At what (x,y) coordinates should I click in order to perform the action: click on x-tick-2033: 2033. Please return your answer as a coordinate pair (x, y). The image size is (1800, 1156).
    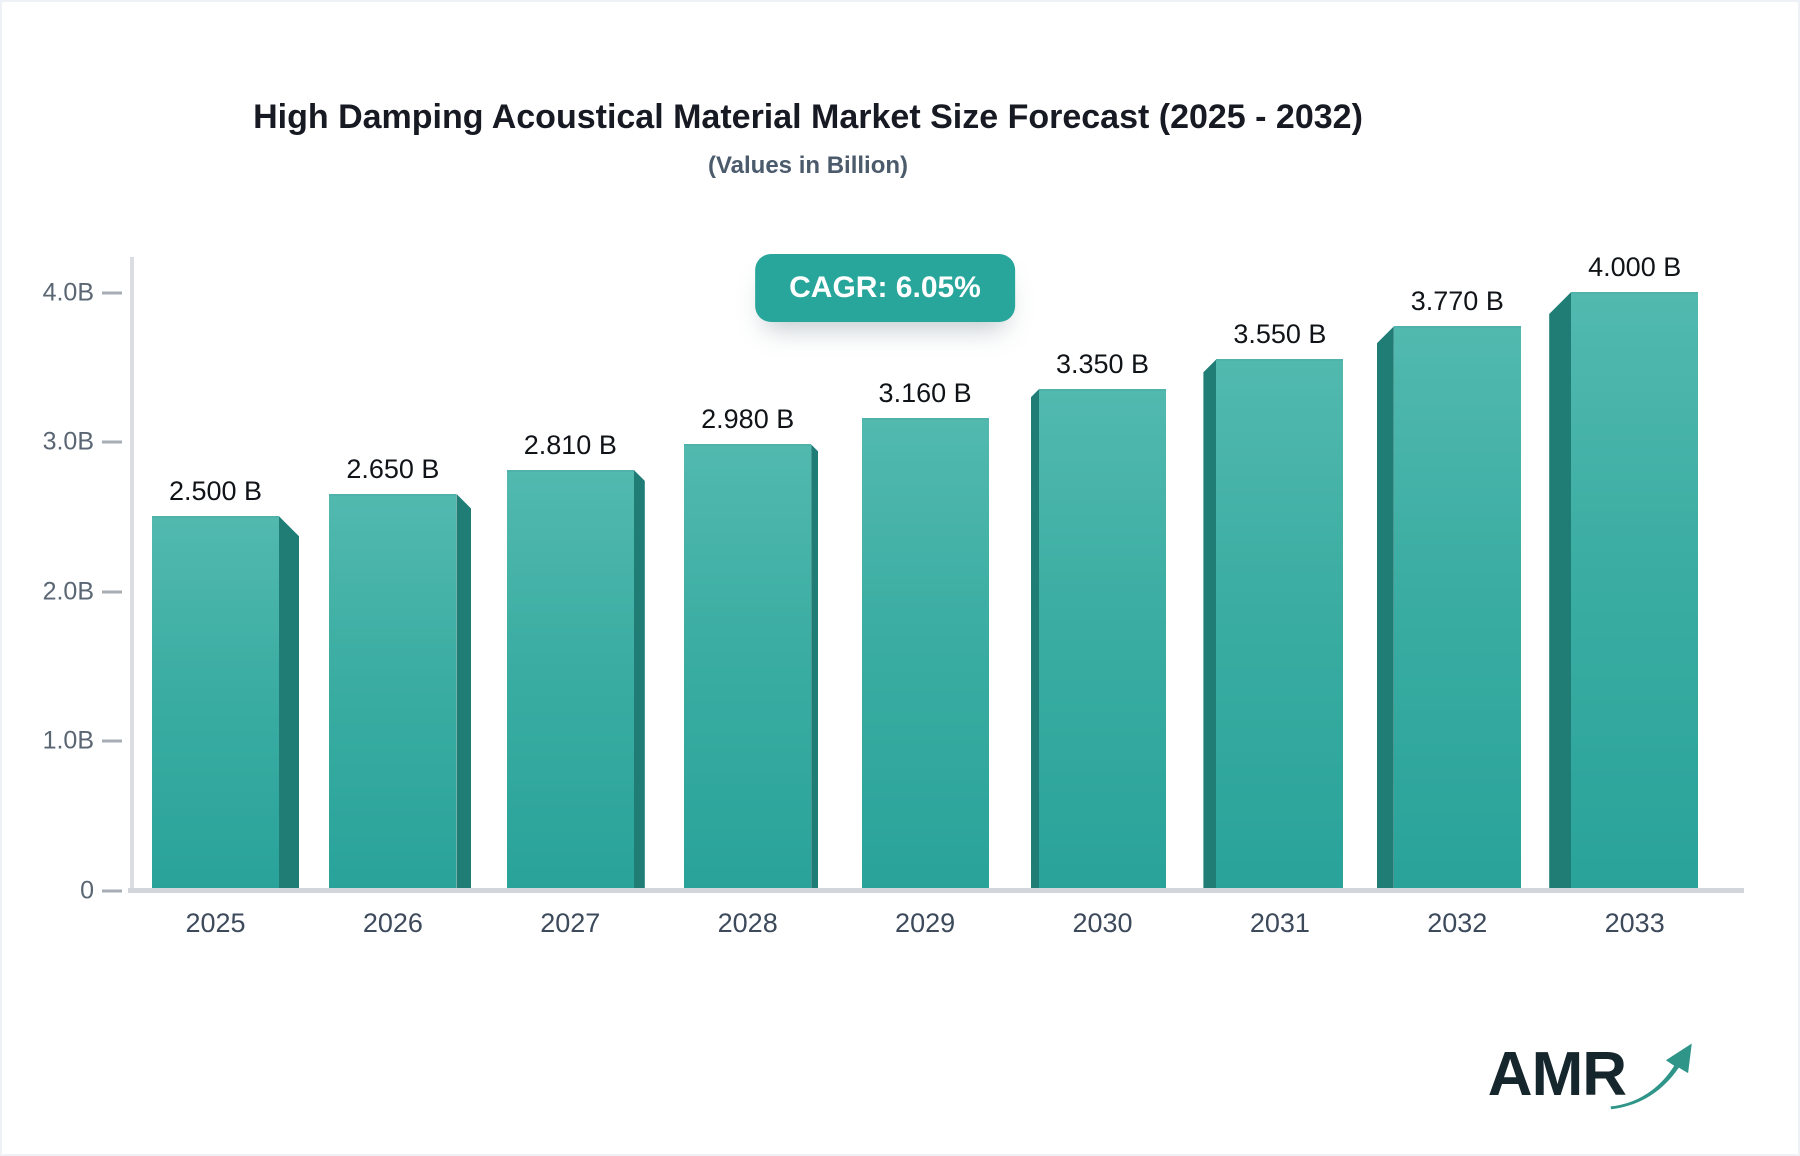
    Looking at the image, I should click on (1634, 923).